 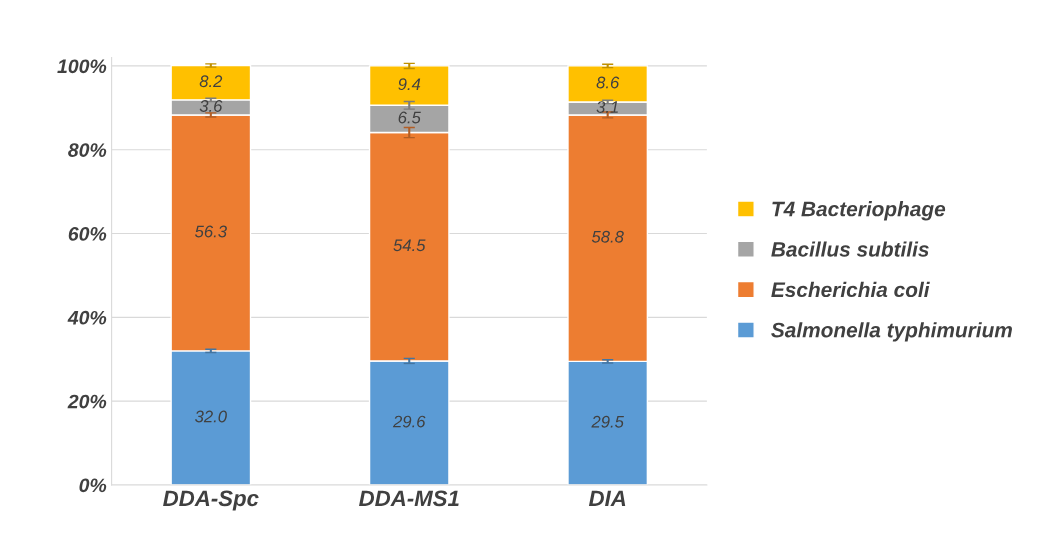 I want to click on data-label: 8.6, so click(x=608, y=82).